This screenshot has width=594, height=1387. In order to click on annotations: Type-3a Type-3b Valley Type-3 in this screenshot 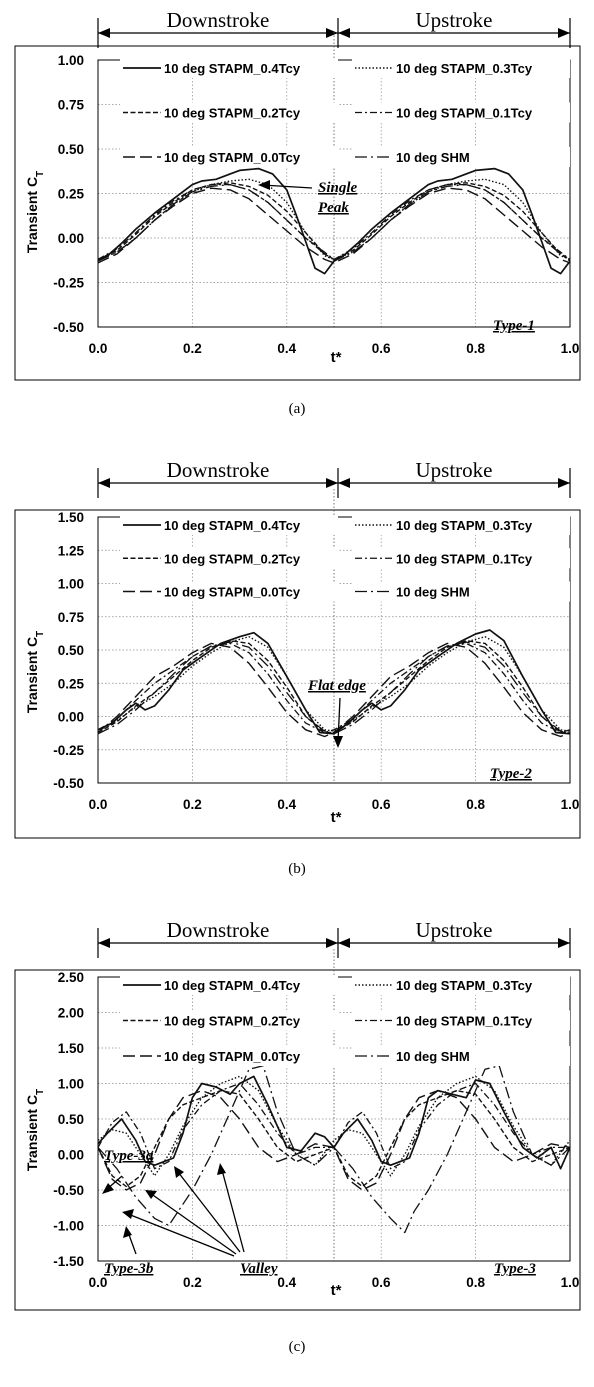, I will do `click(319, 1212)`.